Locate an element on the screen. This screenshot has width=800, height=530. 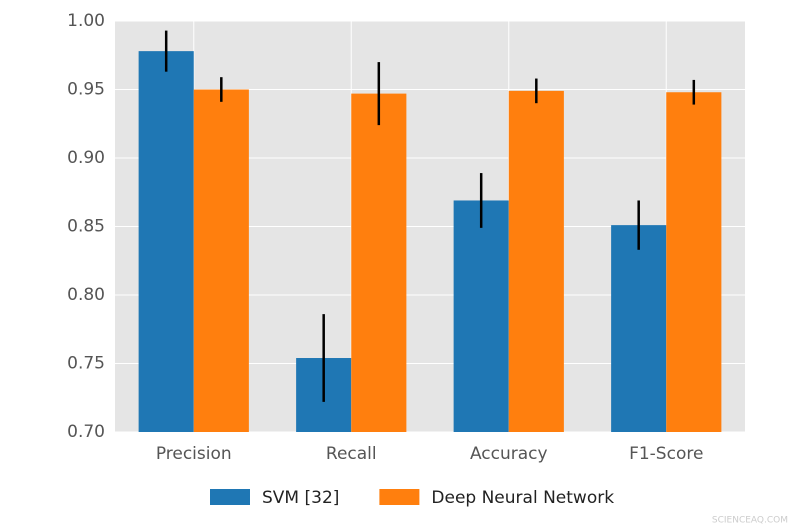
y-tick-label: 0.75 is located at coordinates (86, 364).